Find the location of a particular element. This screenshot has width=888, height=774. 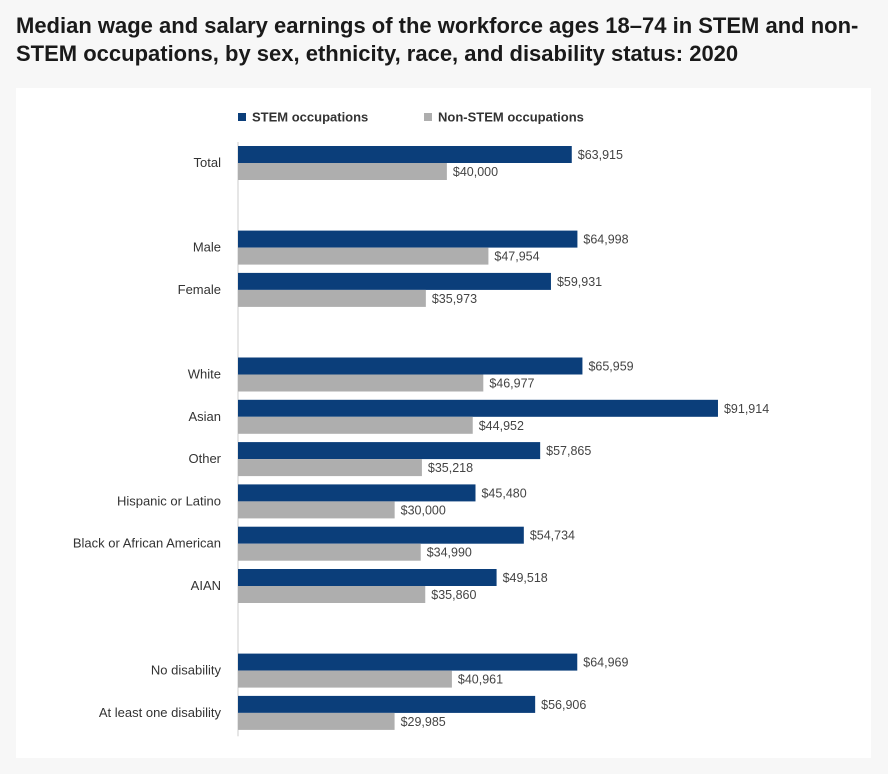

bar-stem-occupations-hispanic-or-latino is located at coordinates (357, 493).